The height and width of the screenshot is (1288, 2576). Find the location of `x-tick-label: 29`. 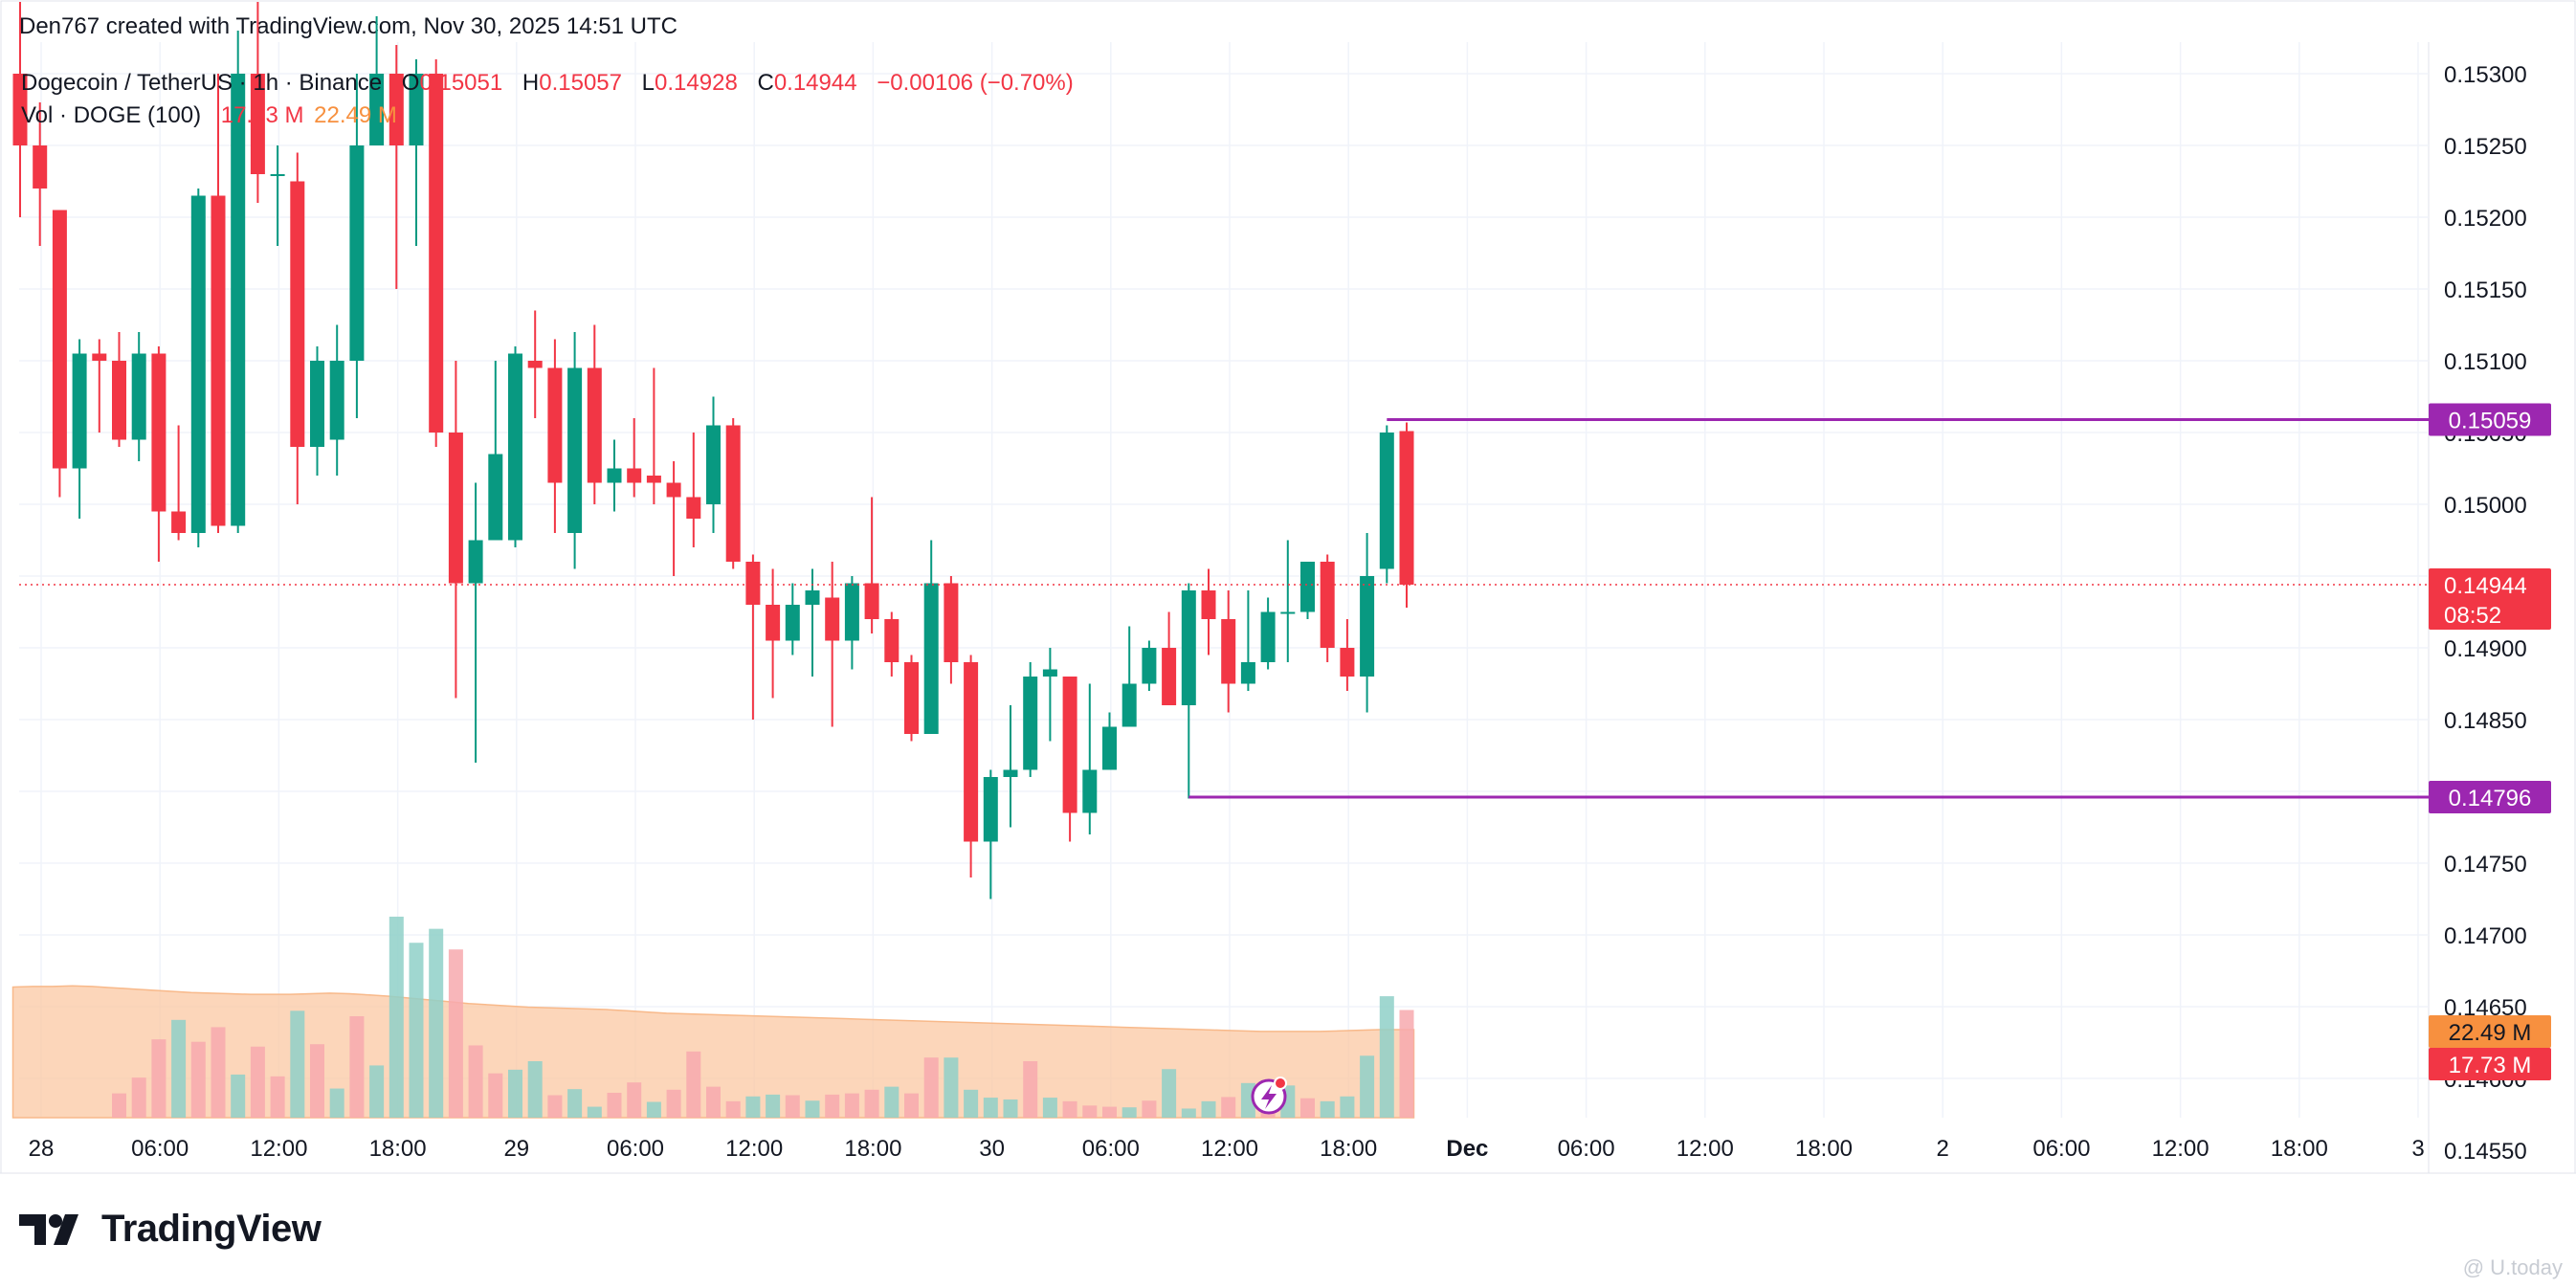

x-tick-label: 29 is located at coordinates (516, 1149).